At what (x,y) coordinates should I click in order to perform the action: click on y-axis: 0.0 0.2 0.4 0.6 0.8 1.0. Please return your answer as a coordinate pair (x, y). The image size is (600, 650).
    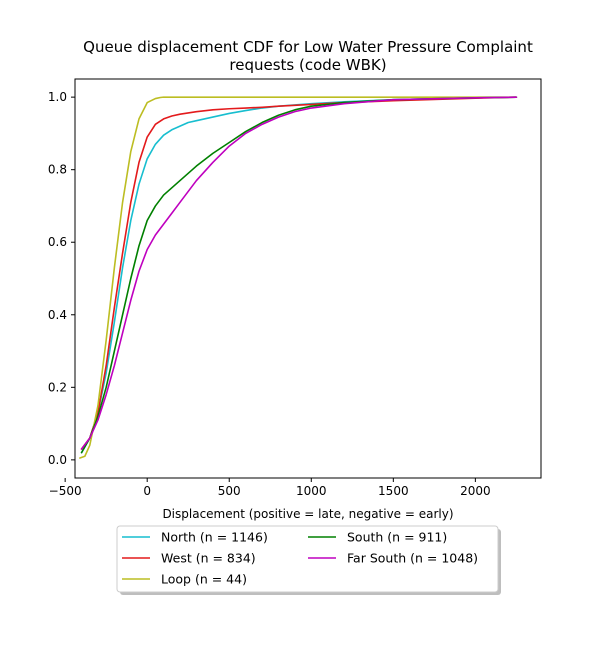
    Looking at the image, I should click on (61, 278).